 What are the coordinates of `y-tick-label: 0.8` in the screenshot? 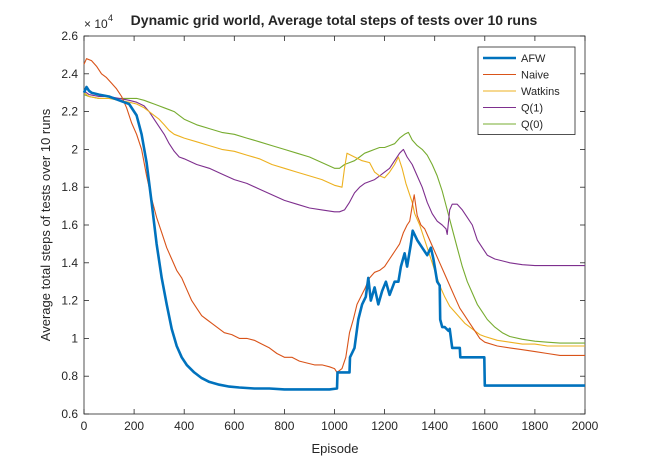 It's located at (69, 376).